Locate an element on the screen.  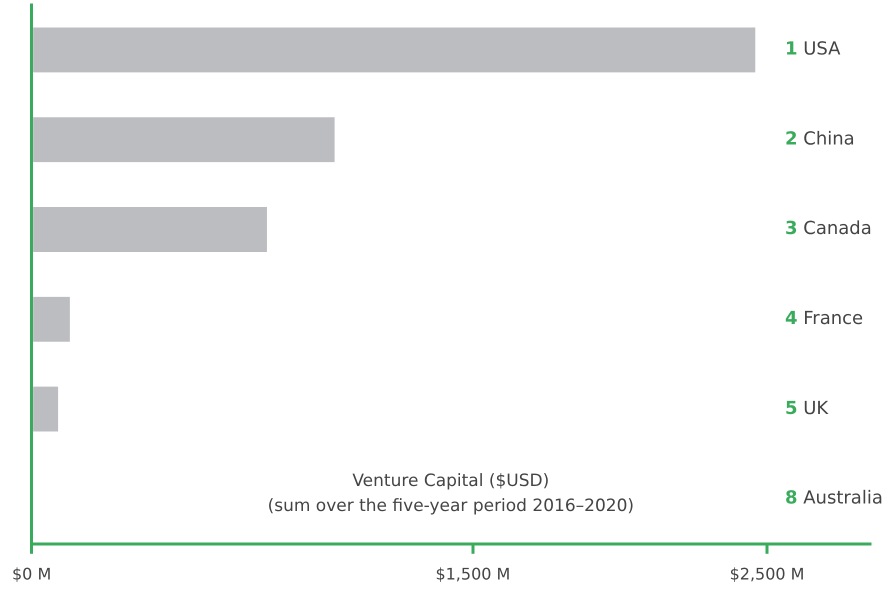
x-tick-label: $0 M is located at coordinates (32, 574).